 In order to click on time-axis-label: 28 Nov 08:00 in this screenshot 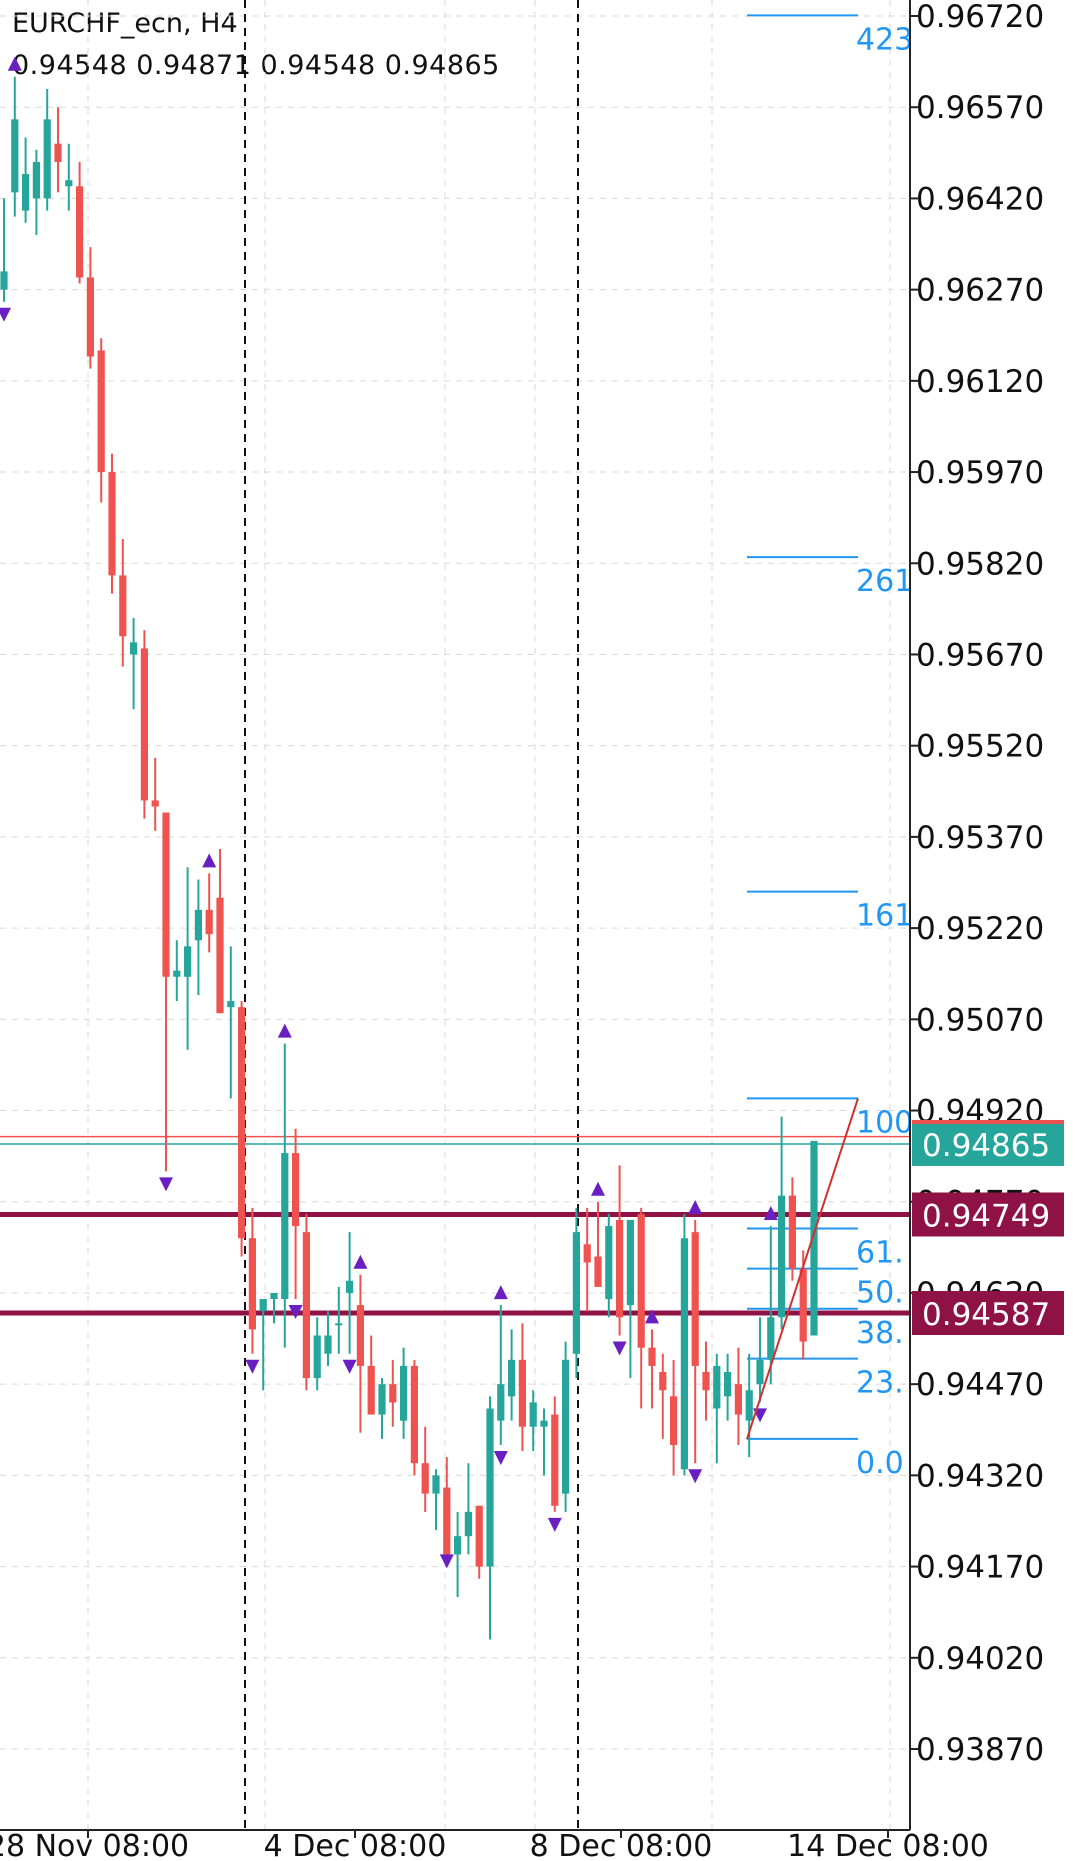, I will do `click(94, 1845)`.